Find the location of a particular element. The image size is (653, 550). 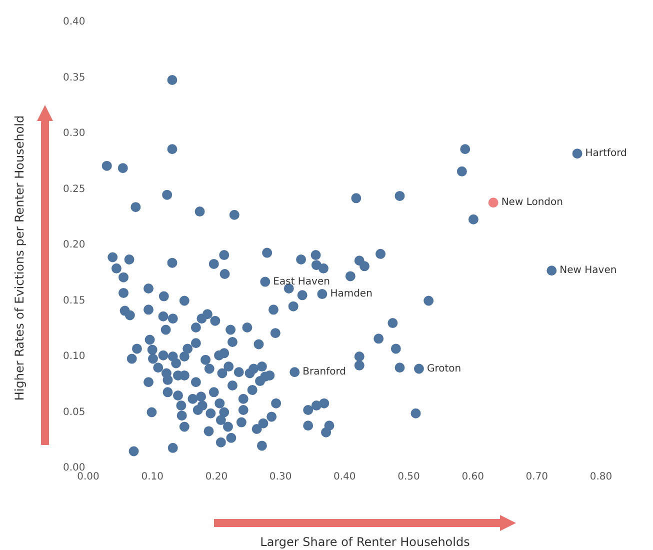

annotation: Branford is located at coordinates (324, 372).